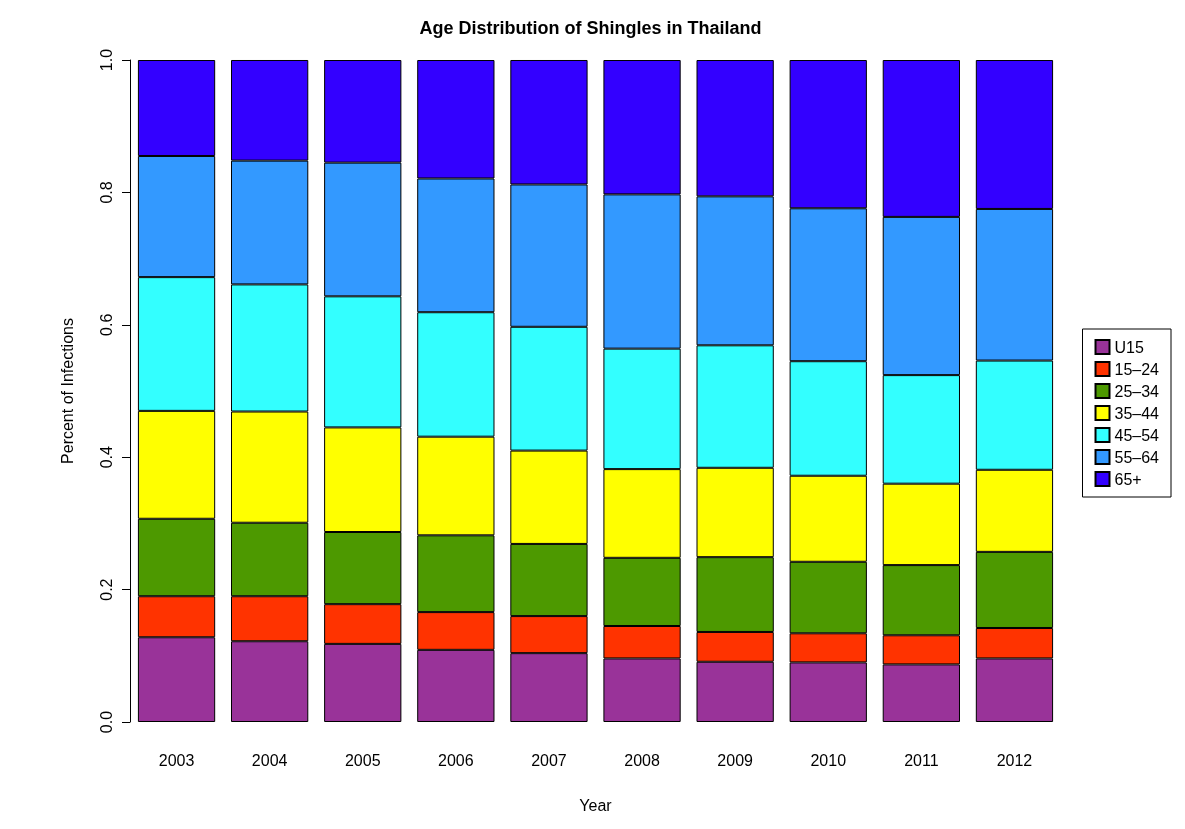 Image resolution: width=1185 pixels, height=829 pixels. I want to click on x-tick-label: 2009, so click(735, 760).